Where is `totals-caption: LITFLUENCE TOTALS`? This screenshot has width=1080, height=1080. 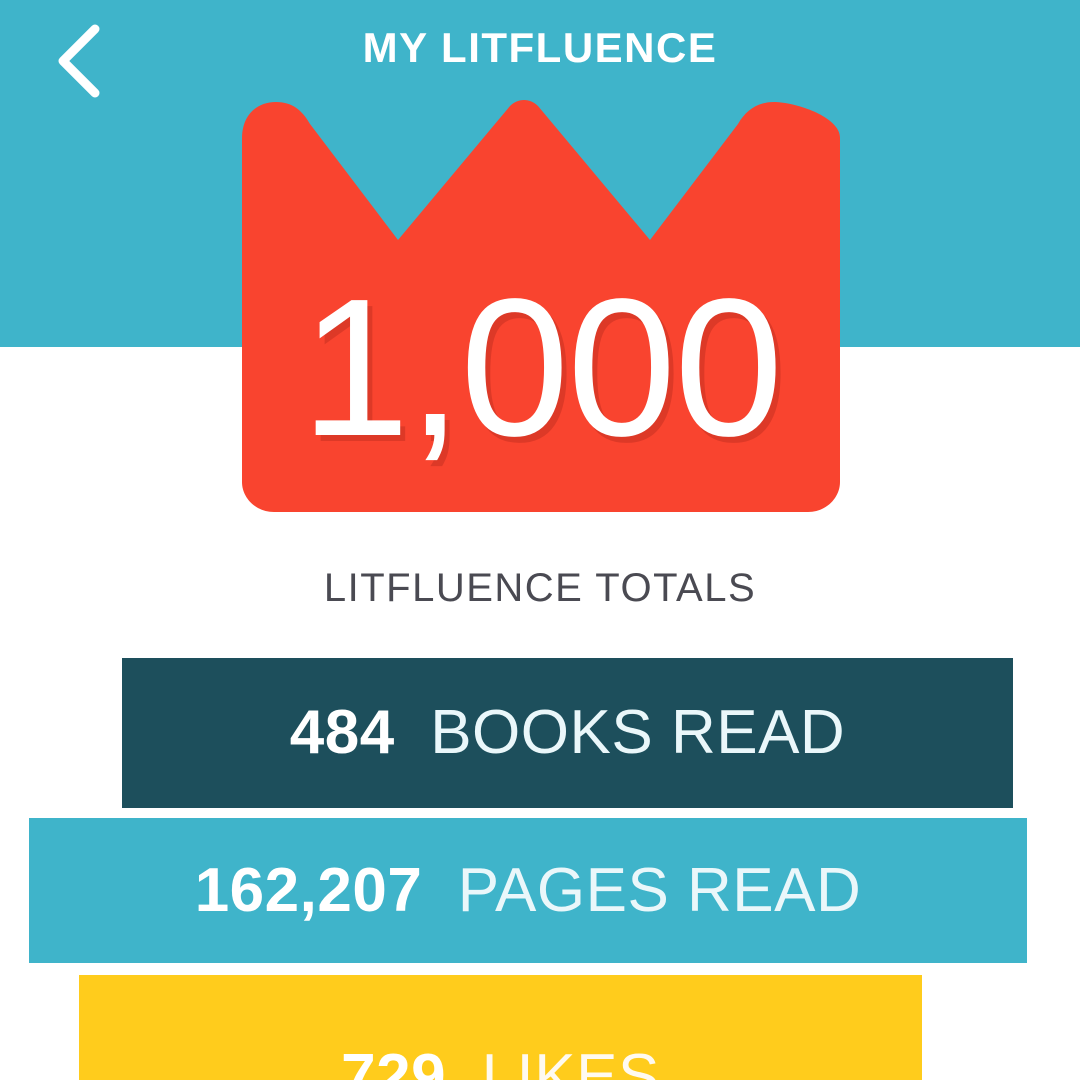
totals-caption: LITFLUENCE TOTALS is located at coordinates (540, 588).